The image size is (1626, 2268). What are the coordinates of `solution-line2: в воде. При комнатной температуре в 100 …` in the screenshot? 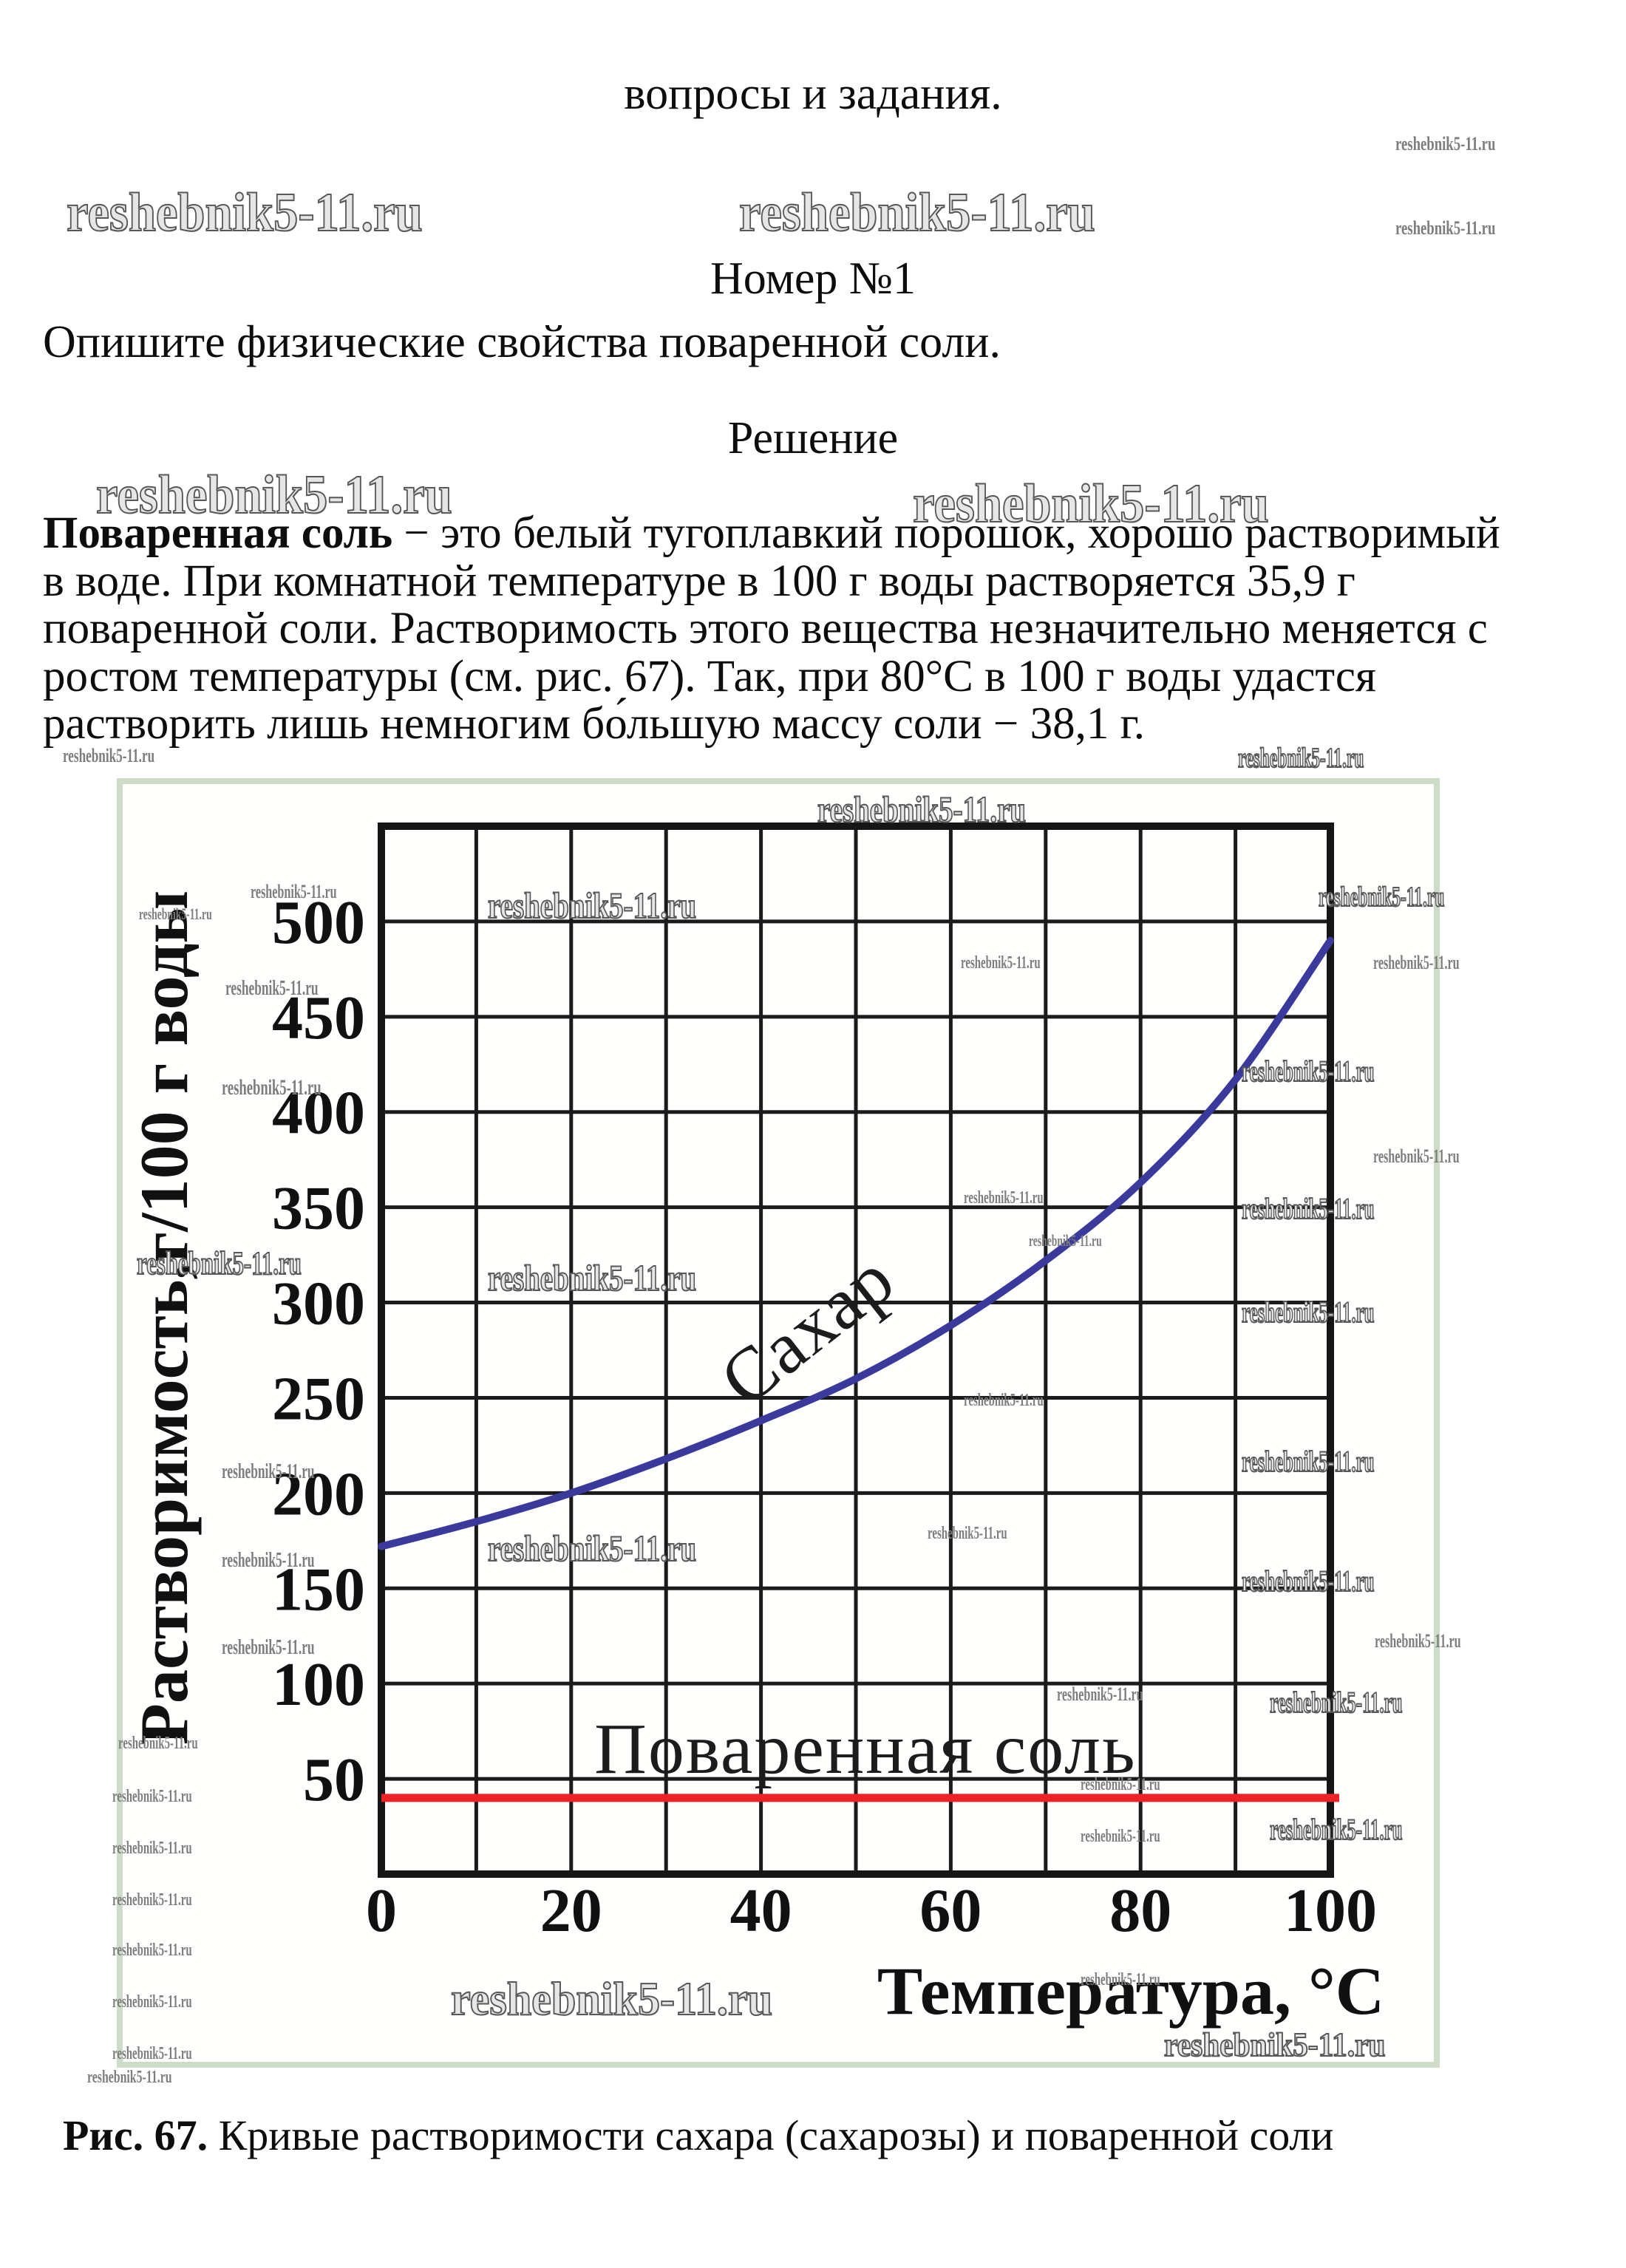 It's located at (699, 581).